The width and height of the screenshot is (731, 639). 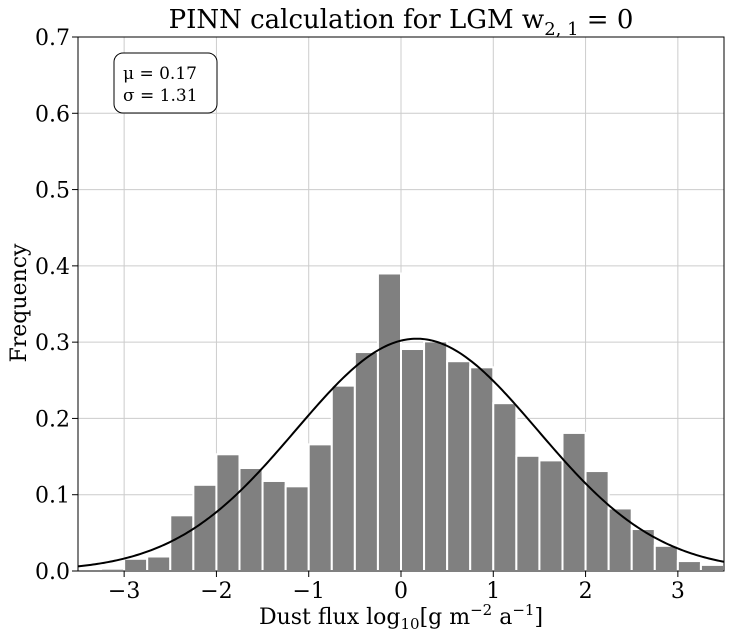 I want to click on y-tick-label: 0.1, so click(x=52, y=496).